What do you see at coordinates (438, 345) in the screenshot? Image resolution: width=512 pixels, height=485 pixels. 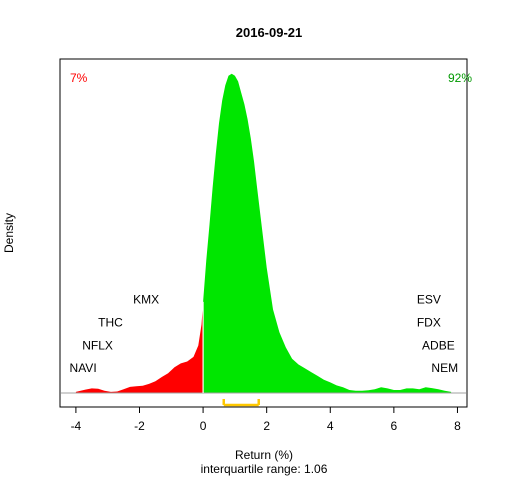 I see `right-ticker-label: ADBE` at bounding box center [438, 345].